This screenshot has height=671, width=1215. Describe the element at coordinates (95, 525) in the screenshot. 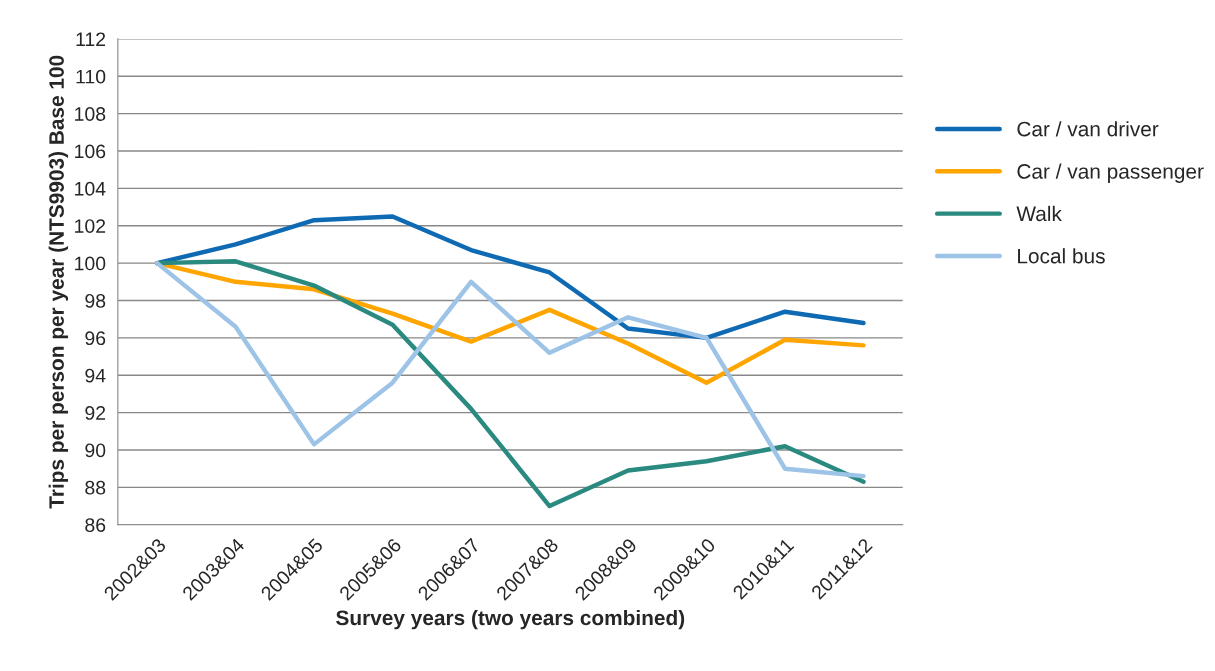

I see `y-tick-label: 86` at that location.